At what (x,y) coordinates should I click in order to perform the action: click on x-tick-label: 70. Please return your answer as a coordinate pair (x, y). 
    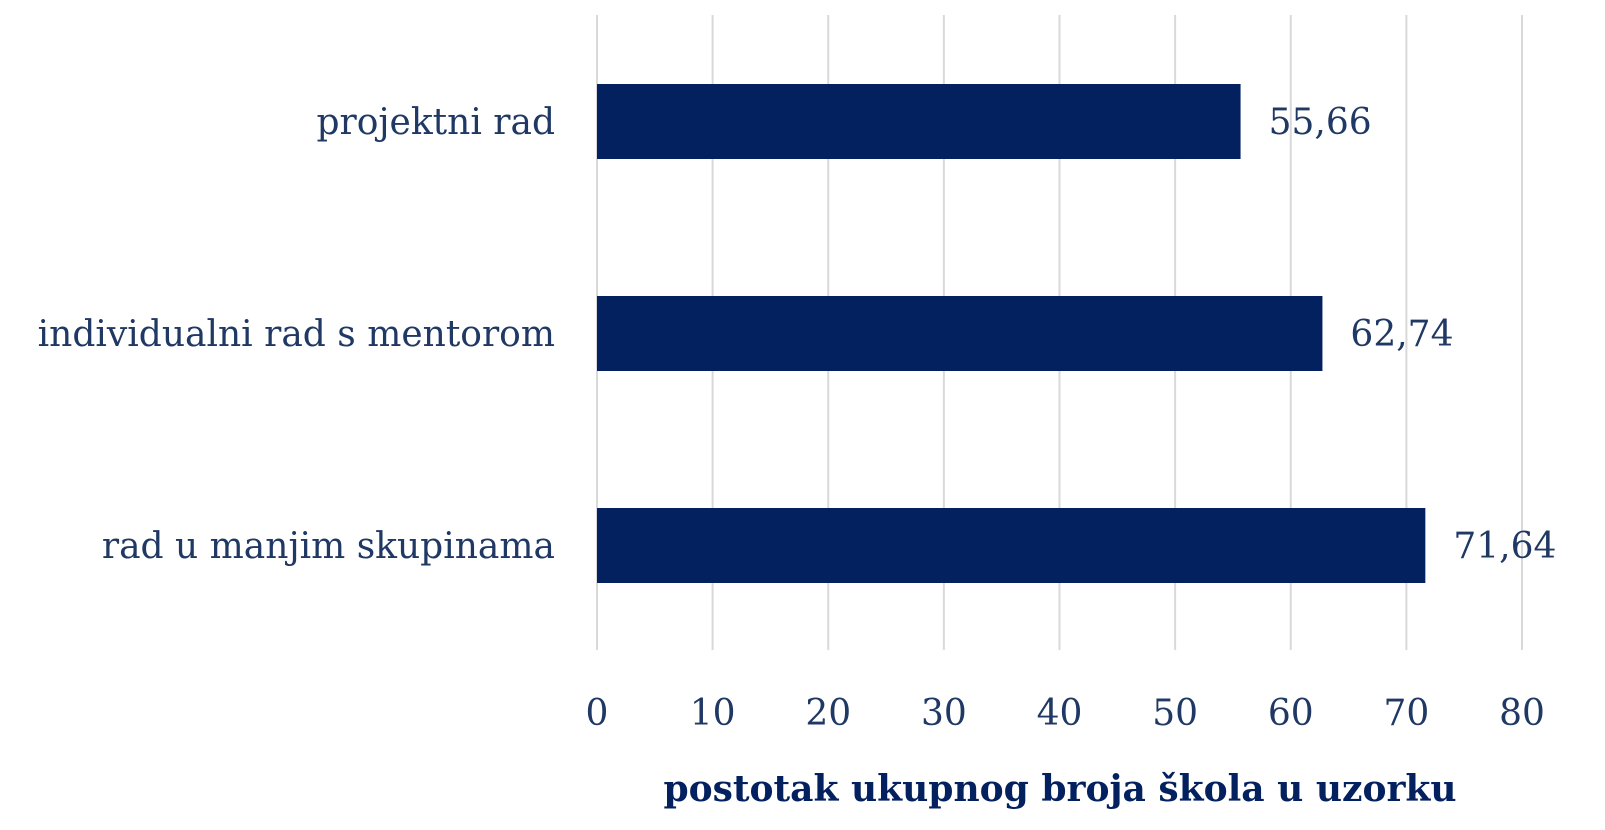
    Looking at the image, I should click on (1406, 713).